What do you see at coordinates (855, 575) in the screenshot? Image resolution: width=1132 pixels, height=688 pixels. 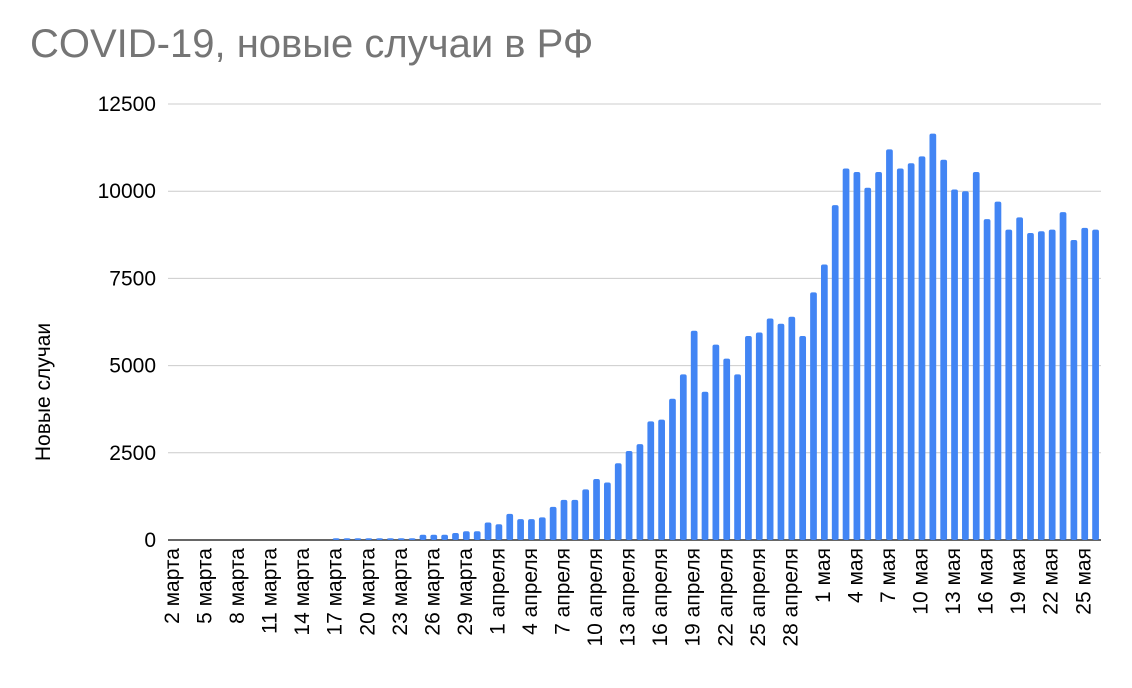 I see `x-tick-label: 4 мая` at bounding box center [855, 575].